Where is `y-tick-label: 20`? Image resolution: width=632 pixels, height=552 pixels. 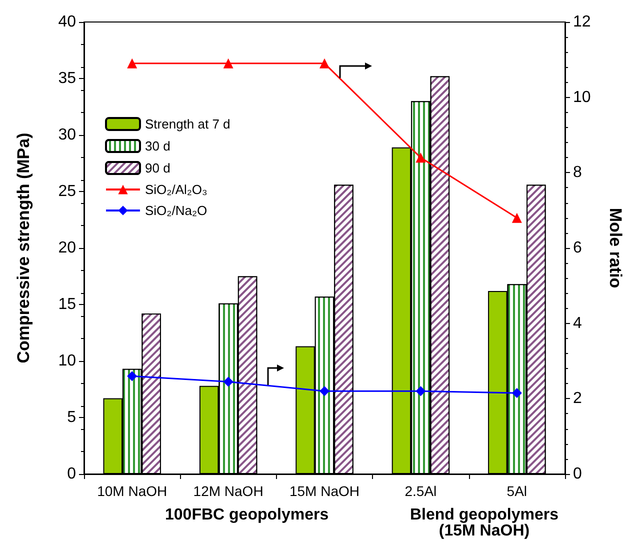
y-tick-label: 20 is located at coordinates (67, 248).